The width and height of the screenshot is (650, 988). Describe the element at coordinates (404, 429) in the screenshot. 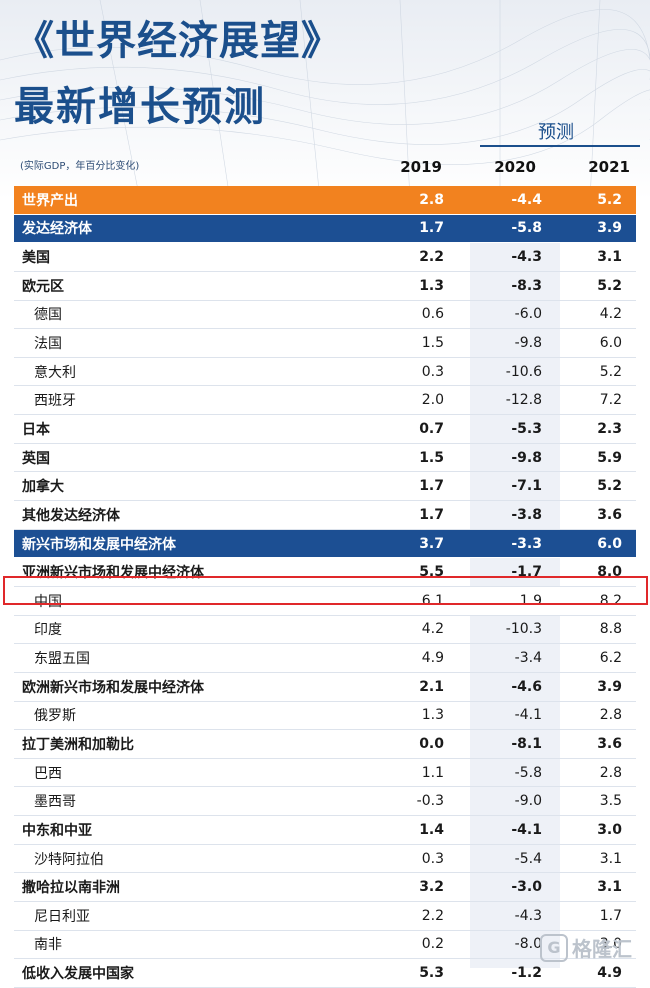

I see `value-2019: 0.7` at that location.